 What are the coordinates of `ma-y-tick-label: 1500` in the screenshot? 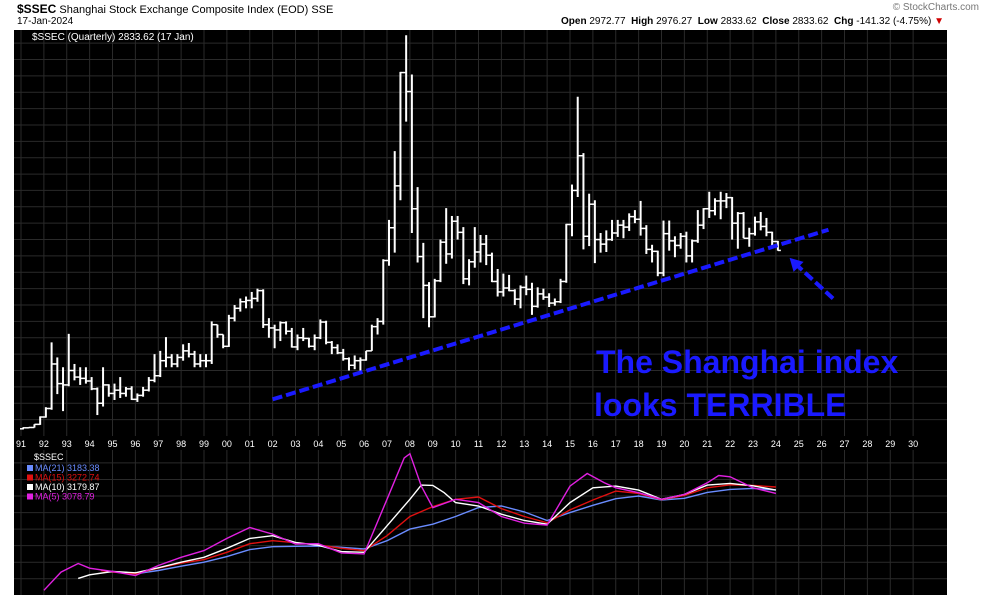 It's located at (960, 546).